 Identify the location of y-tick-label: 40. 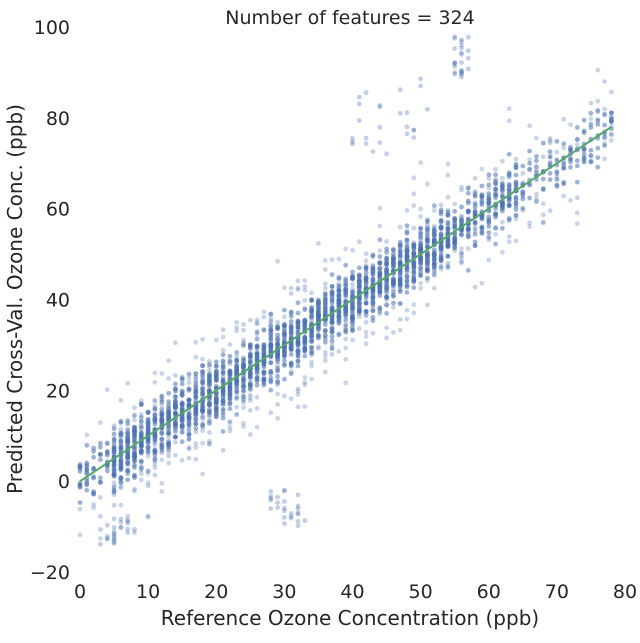
(58, 301).